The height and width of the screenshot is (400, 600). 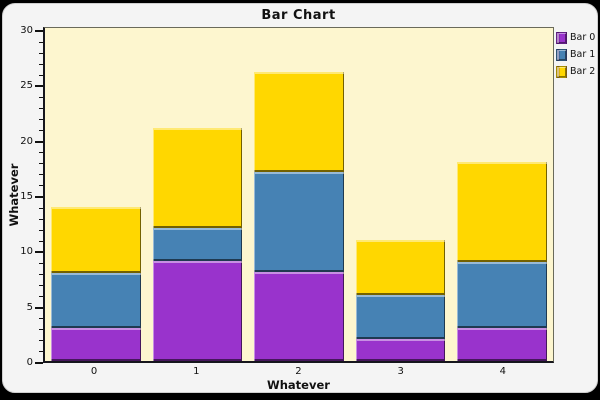 What do you see at coordinates (196, 371) in the screenshot?
I see `x-axis-tick-label: 1` at bounding box center [196, 371].